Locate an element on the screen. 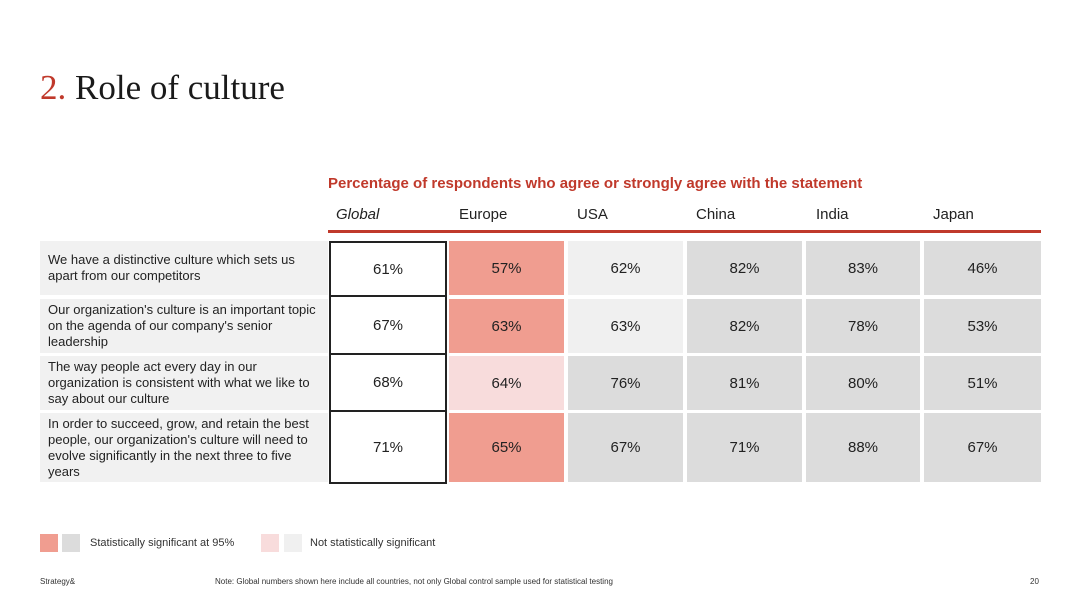 This screenshot has height=607, width=1080. table-cell-usa: 62% is located at coordinates (625, 268).